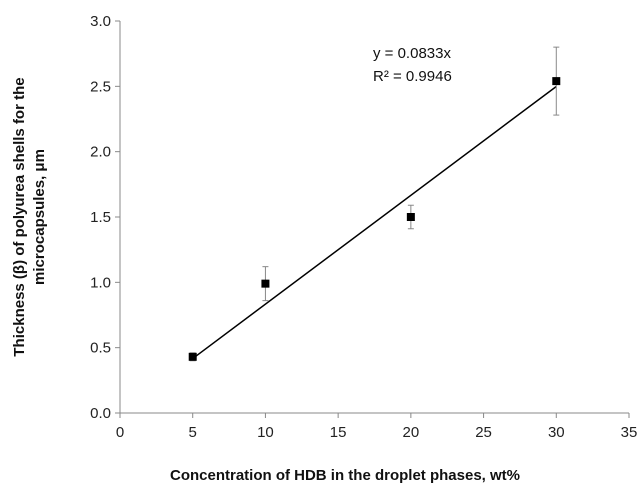  I want to click on y-tick-label: 1.5, so click(100, 217).